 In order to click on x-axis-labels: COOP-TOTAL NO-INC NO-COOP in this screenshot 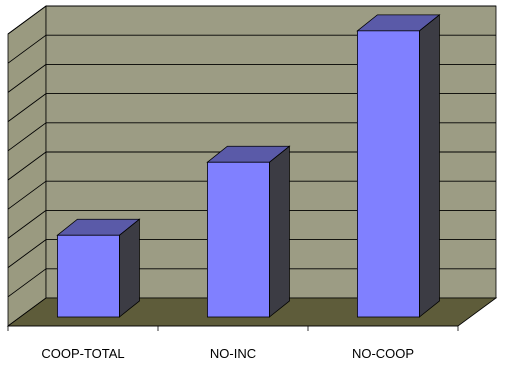, I will do `click(227, 353)`.